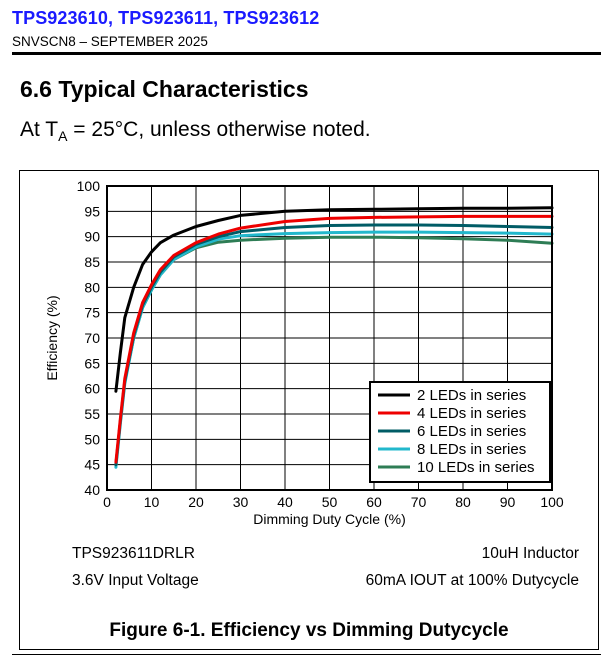  I want to click on y-tick-label: 65, so click(92, 363).